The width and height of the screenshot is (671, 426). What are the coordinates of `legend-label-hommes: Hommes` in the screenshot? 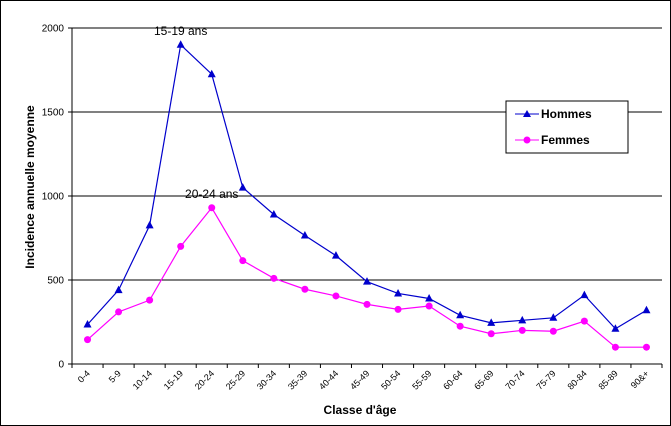 It's located at (566, 114).